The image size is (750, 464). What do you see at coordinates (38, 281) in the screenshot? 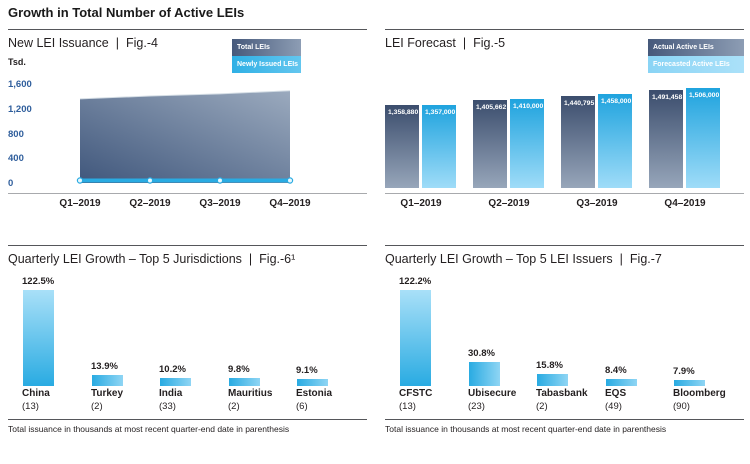
I see `bar-value-label: 122.5%` at bounding box center [38, 281].